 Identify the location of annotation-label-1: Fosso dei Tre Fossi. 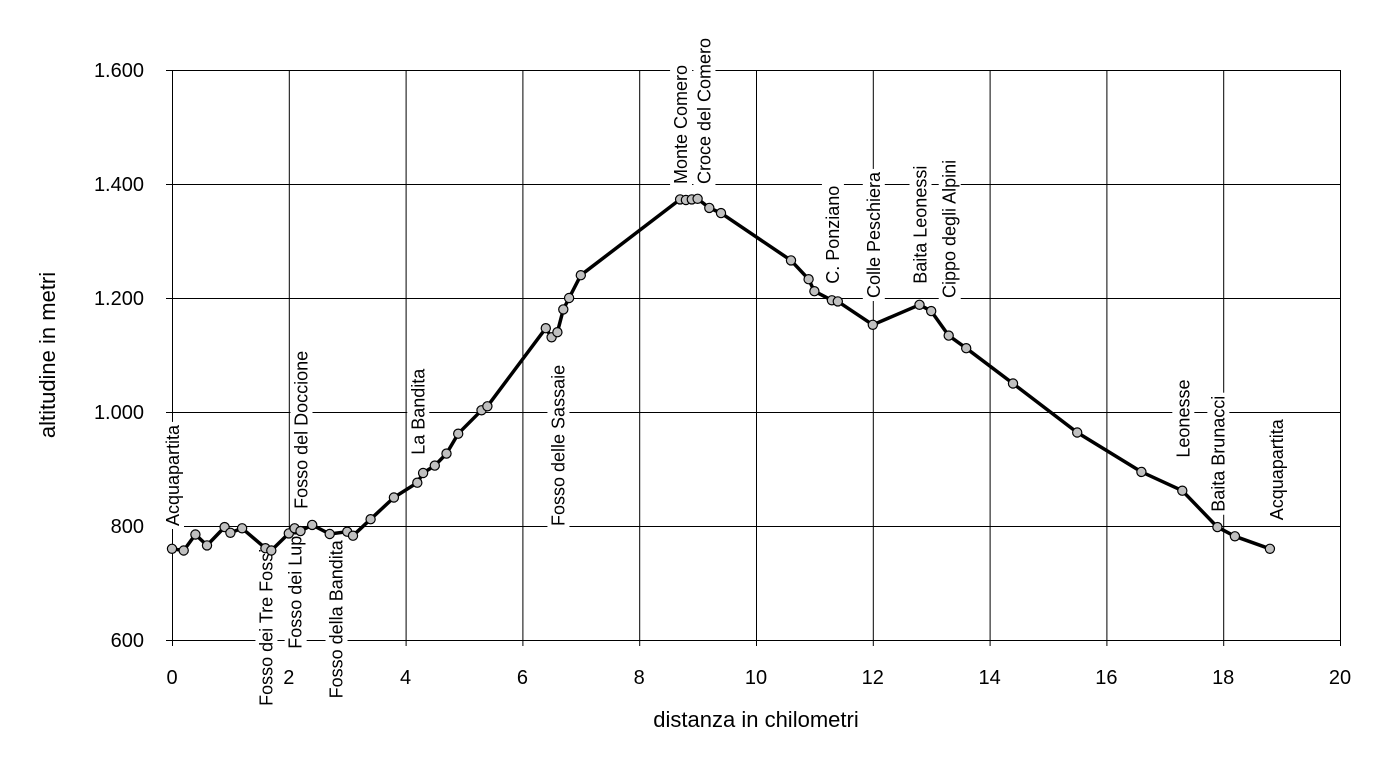
(266, 627).